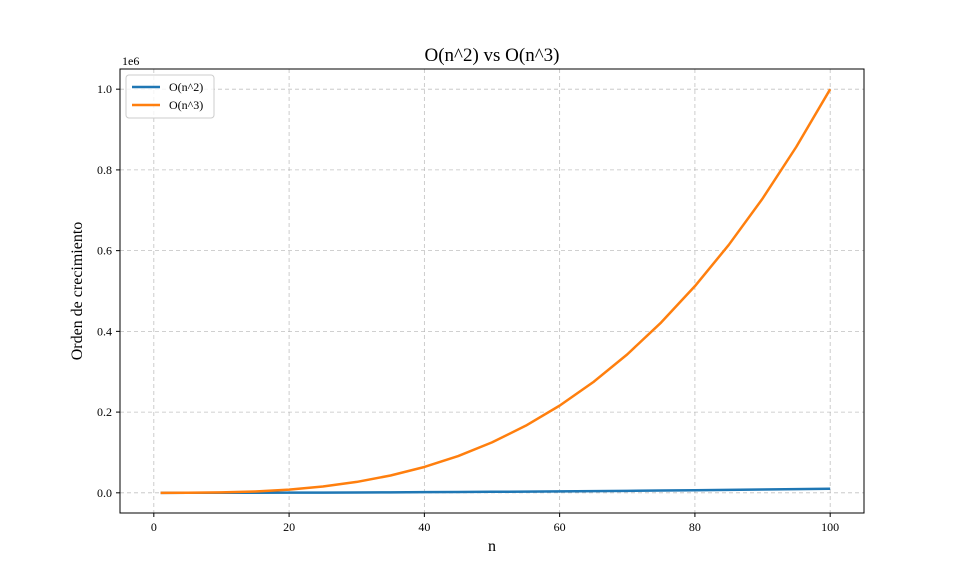 The width and height of the screenshot is (960, 580). What do you see at coordinates (104, 89) in the screenshot?
I see `y-tick-label: 1.0` at bounding box center [104, 89].